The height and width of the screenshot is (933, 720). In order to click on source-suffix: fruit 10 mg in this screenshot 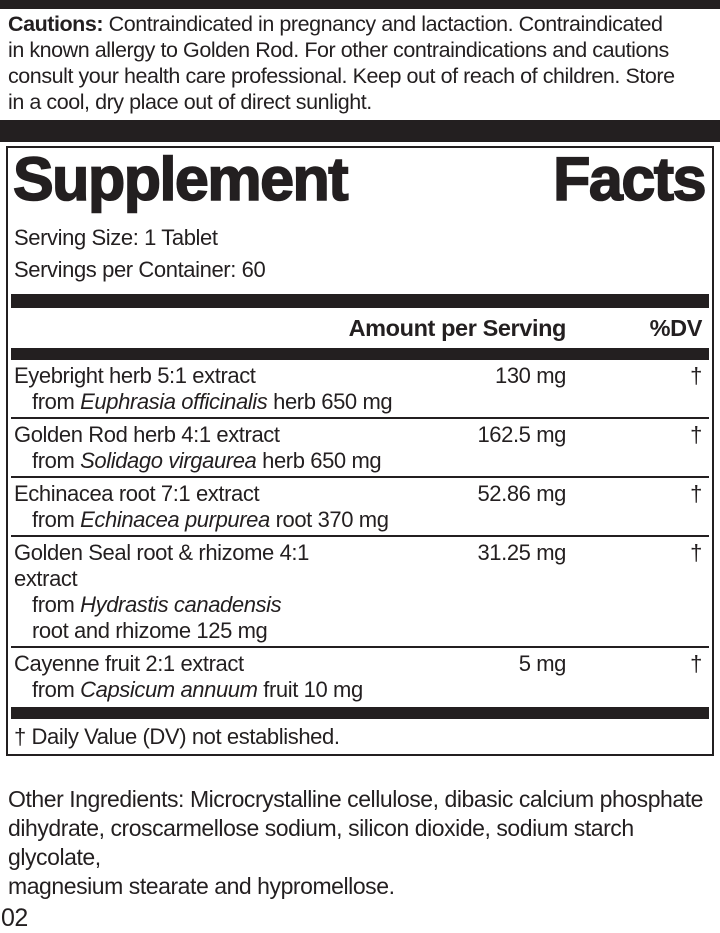, I will do `click(313, 689)`.